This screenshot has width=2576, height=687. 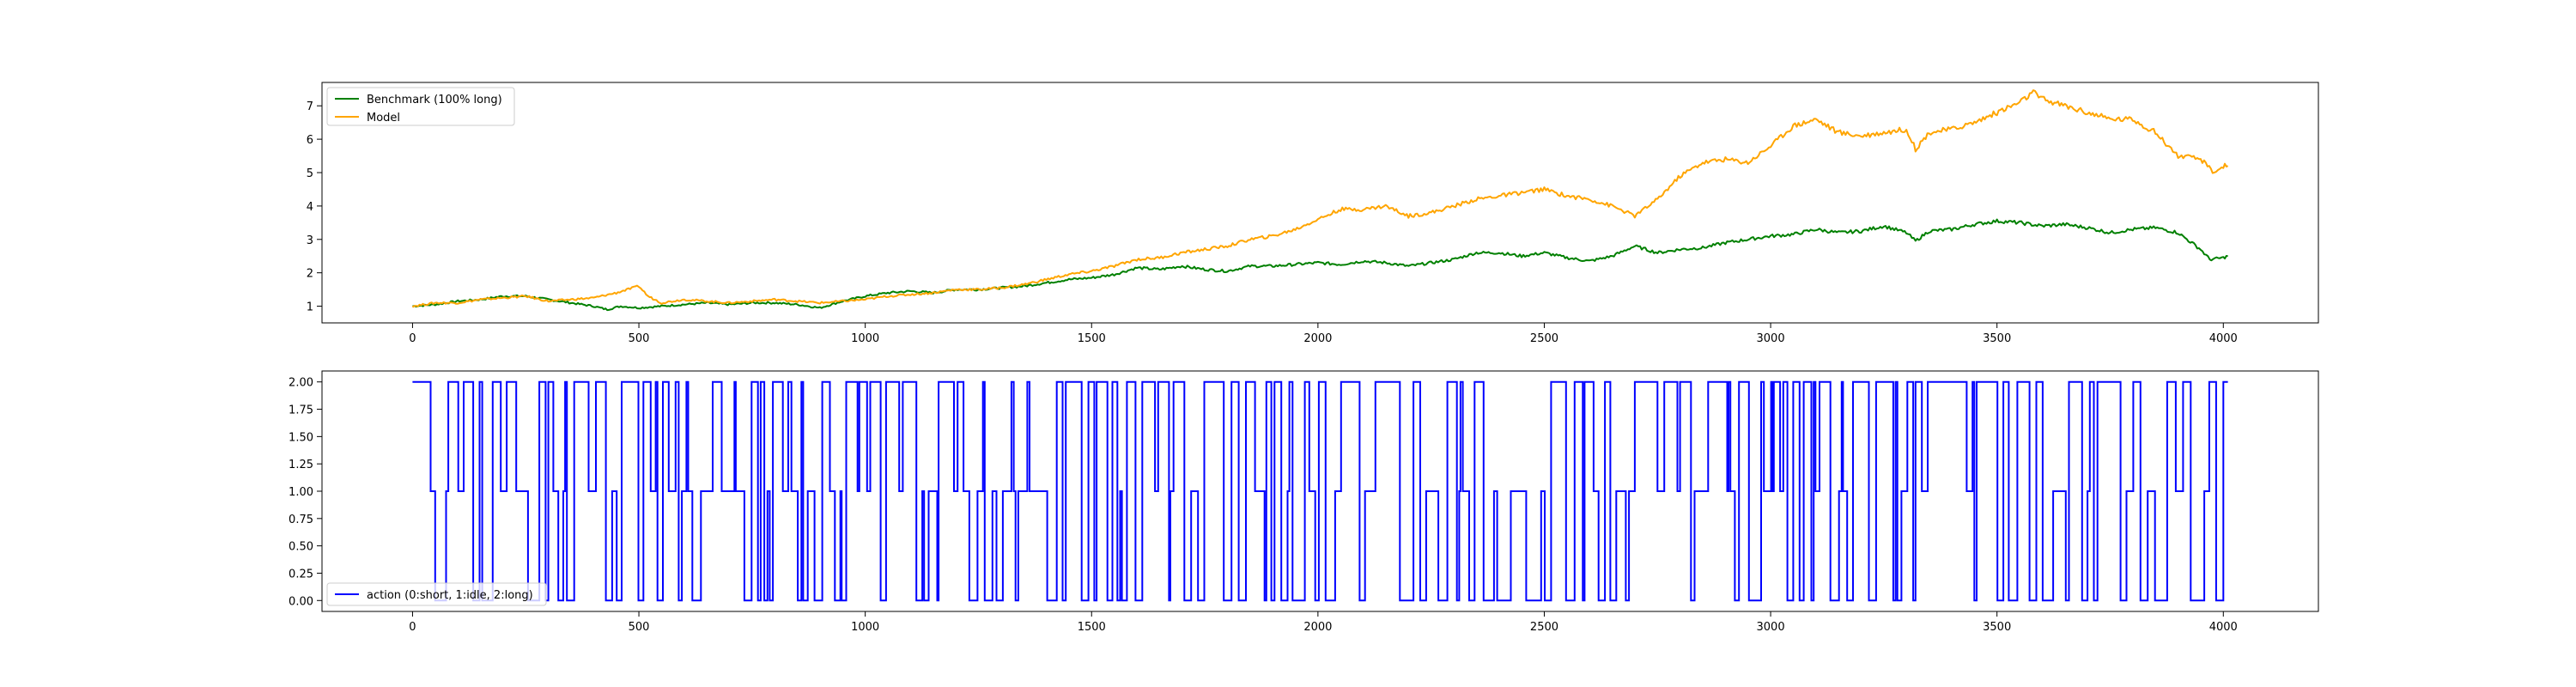 What do you see at coordinates (1092, 338) in the screenshot?
I see `top-xtick-label: 1500` at bounding box center [1092, 338].